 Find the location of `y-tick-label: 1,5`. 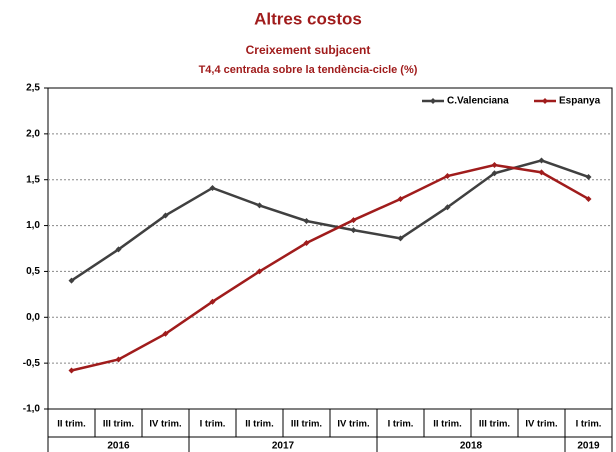

y-tick-label: 1,5 is located at coordinates (33, 179).